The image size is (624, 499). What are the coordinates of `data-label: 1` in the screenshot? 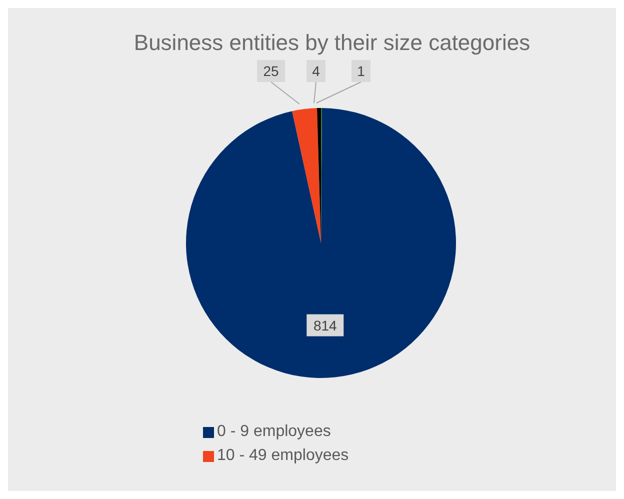 It's located at (361, 71).